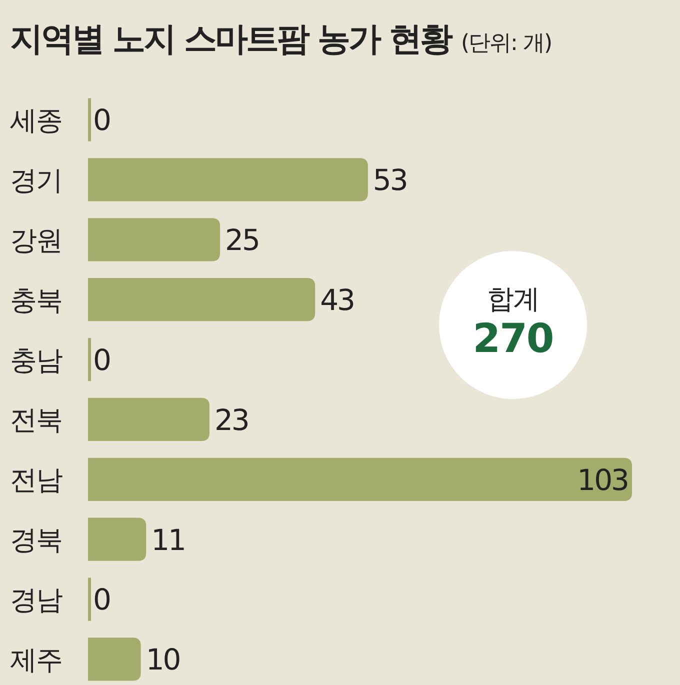 Image resolution: width=680 pixels, height=685 pixels. I want to click on data-label: 43, so click(337, 300).